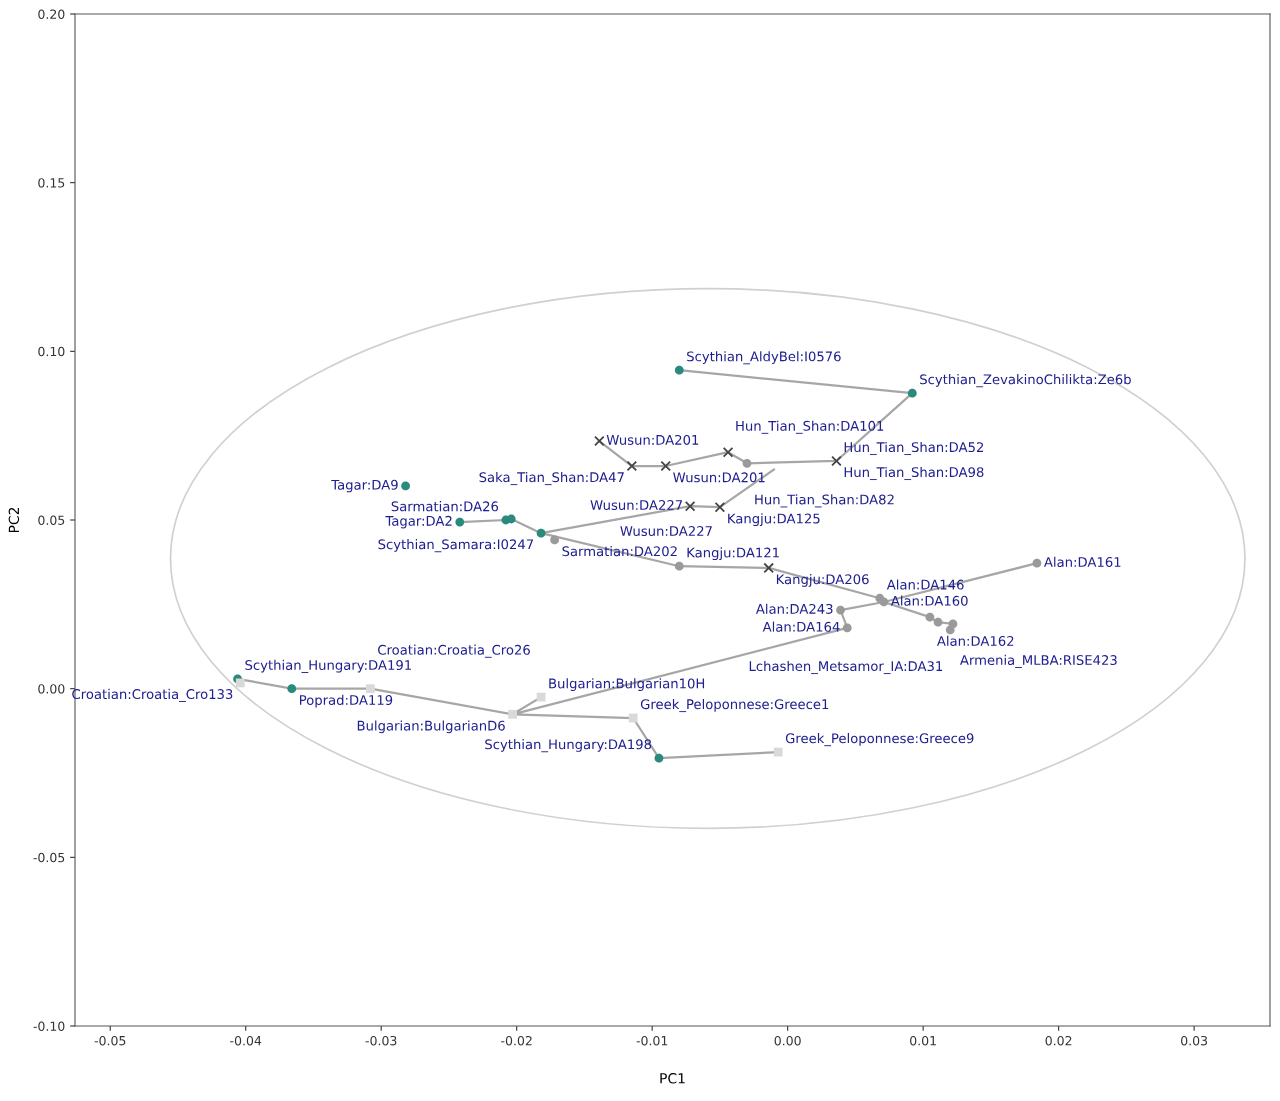  What do you see at coordinates (381, 1040) in the screenshot?
I see `x-tick-label: -0.03` at bounding box center [381, 1040].